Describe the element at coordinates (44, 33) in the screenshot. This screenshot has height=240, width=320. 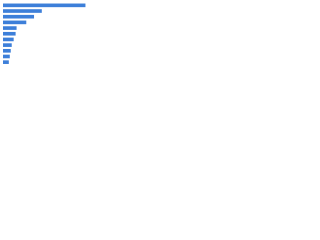
I see `chart` at that location.